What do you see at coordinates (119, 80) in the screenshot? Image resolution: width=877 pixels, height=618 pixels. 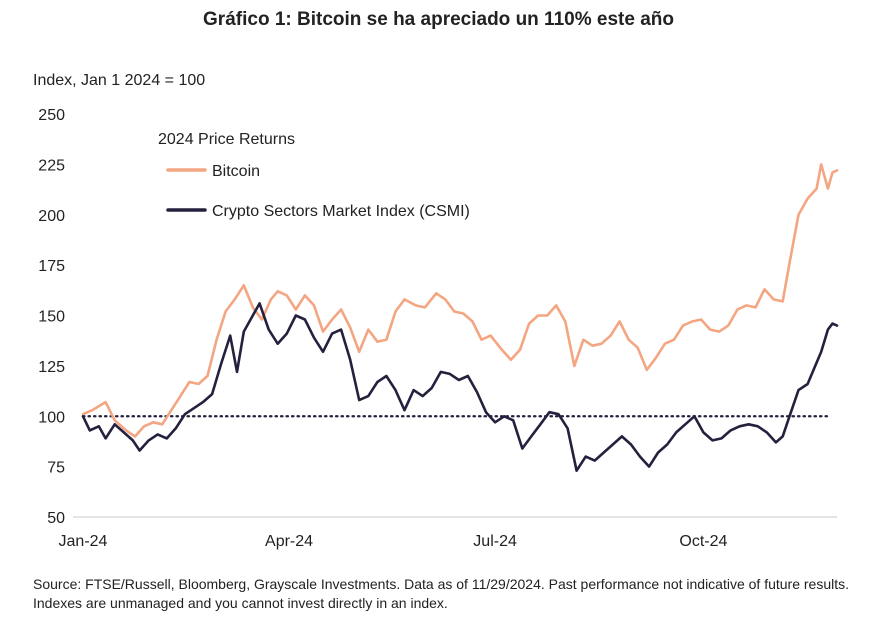 I see `y-axis-label: Index, Jan 1 2024 = 100` at bounding box center [119, 80].